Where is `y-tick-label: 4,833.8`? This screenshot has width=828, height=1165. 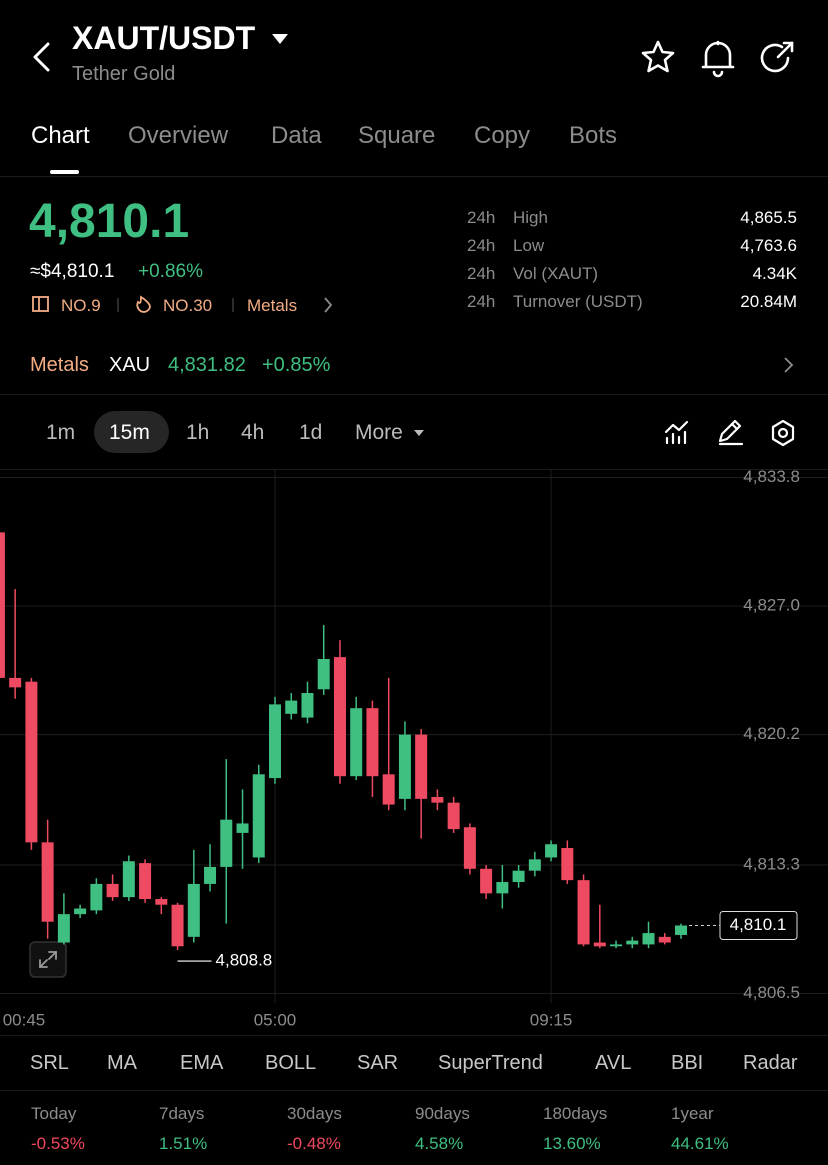
y-tick-label: 4,833.8 is located at coordinates (771, 476).